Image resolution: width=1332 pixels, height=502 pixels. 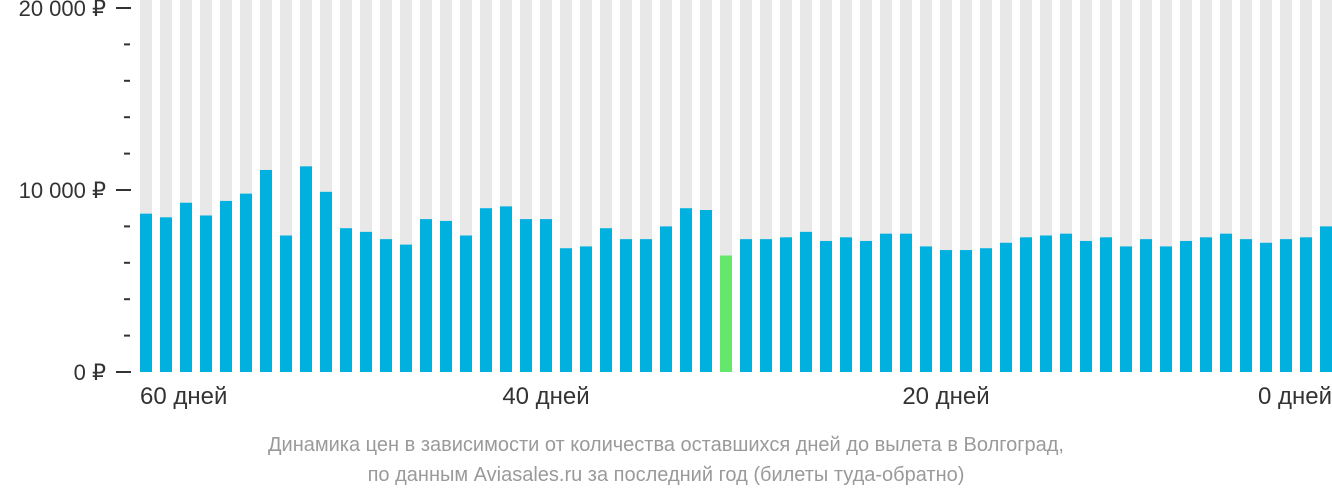 What do you see at coordinates (945, 396) in the screenshot?
I see `x-tick-label: 20 дней` at bounding box center [945, 396].